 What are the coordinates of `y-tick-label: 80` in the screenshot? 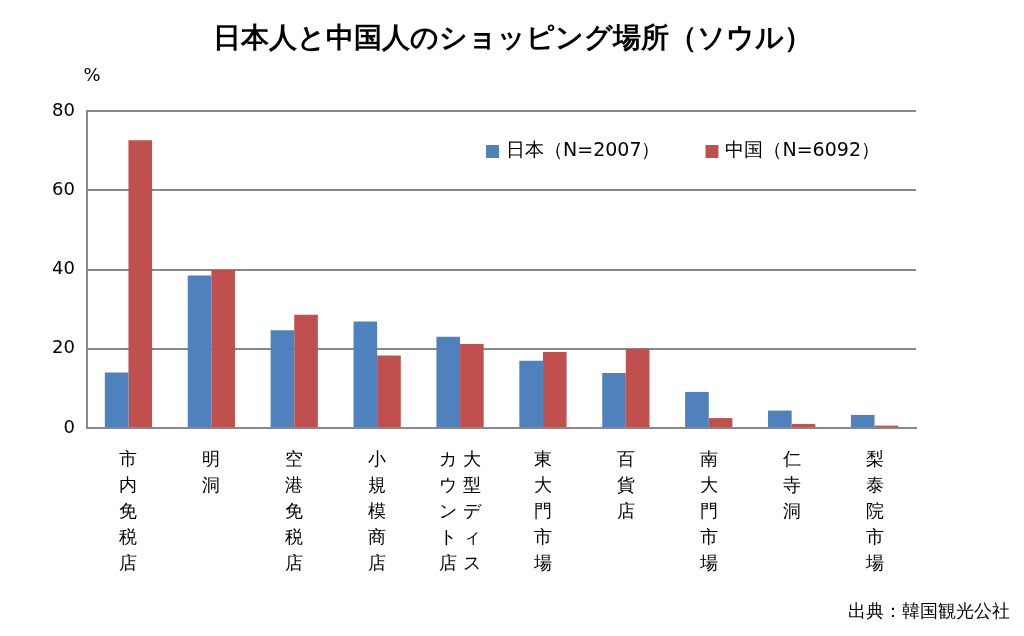 It's located at (63, 109).